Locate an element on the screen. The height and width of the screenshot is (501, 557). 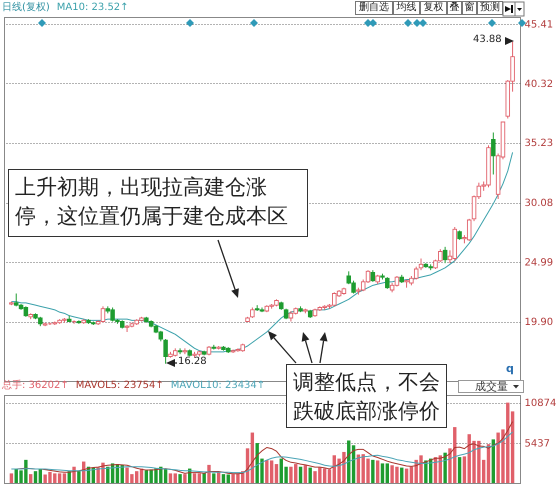
text: 预测 is located at coordinates (490, 8).